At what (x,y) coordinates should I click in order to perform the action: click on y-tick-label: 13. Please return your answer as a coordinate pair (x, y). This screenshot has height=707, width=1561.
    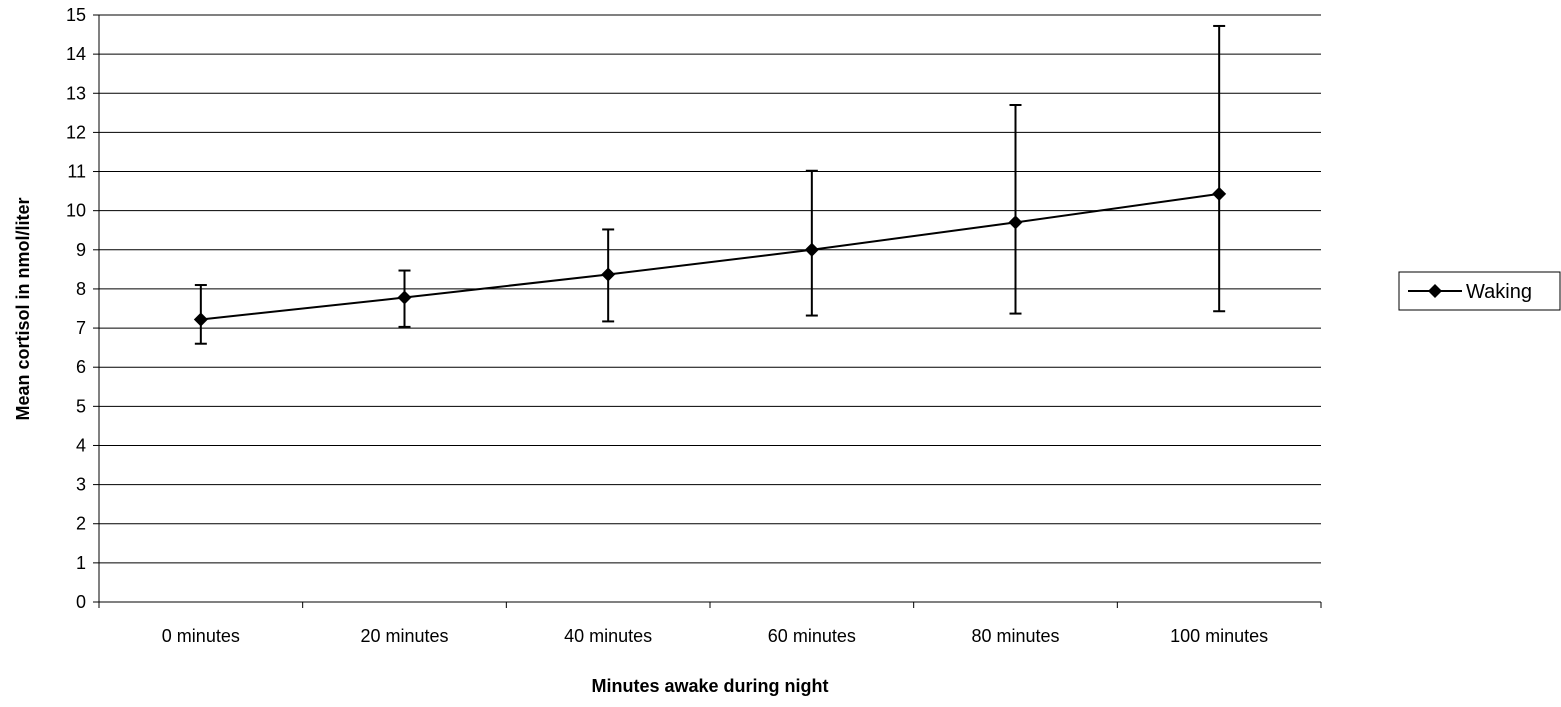
    Looking at the image, I should click on (76, 93).